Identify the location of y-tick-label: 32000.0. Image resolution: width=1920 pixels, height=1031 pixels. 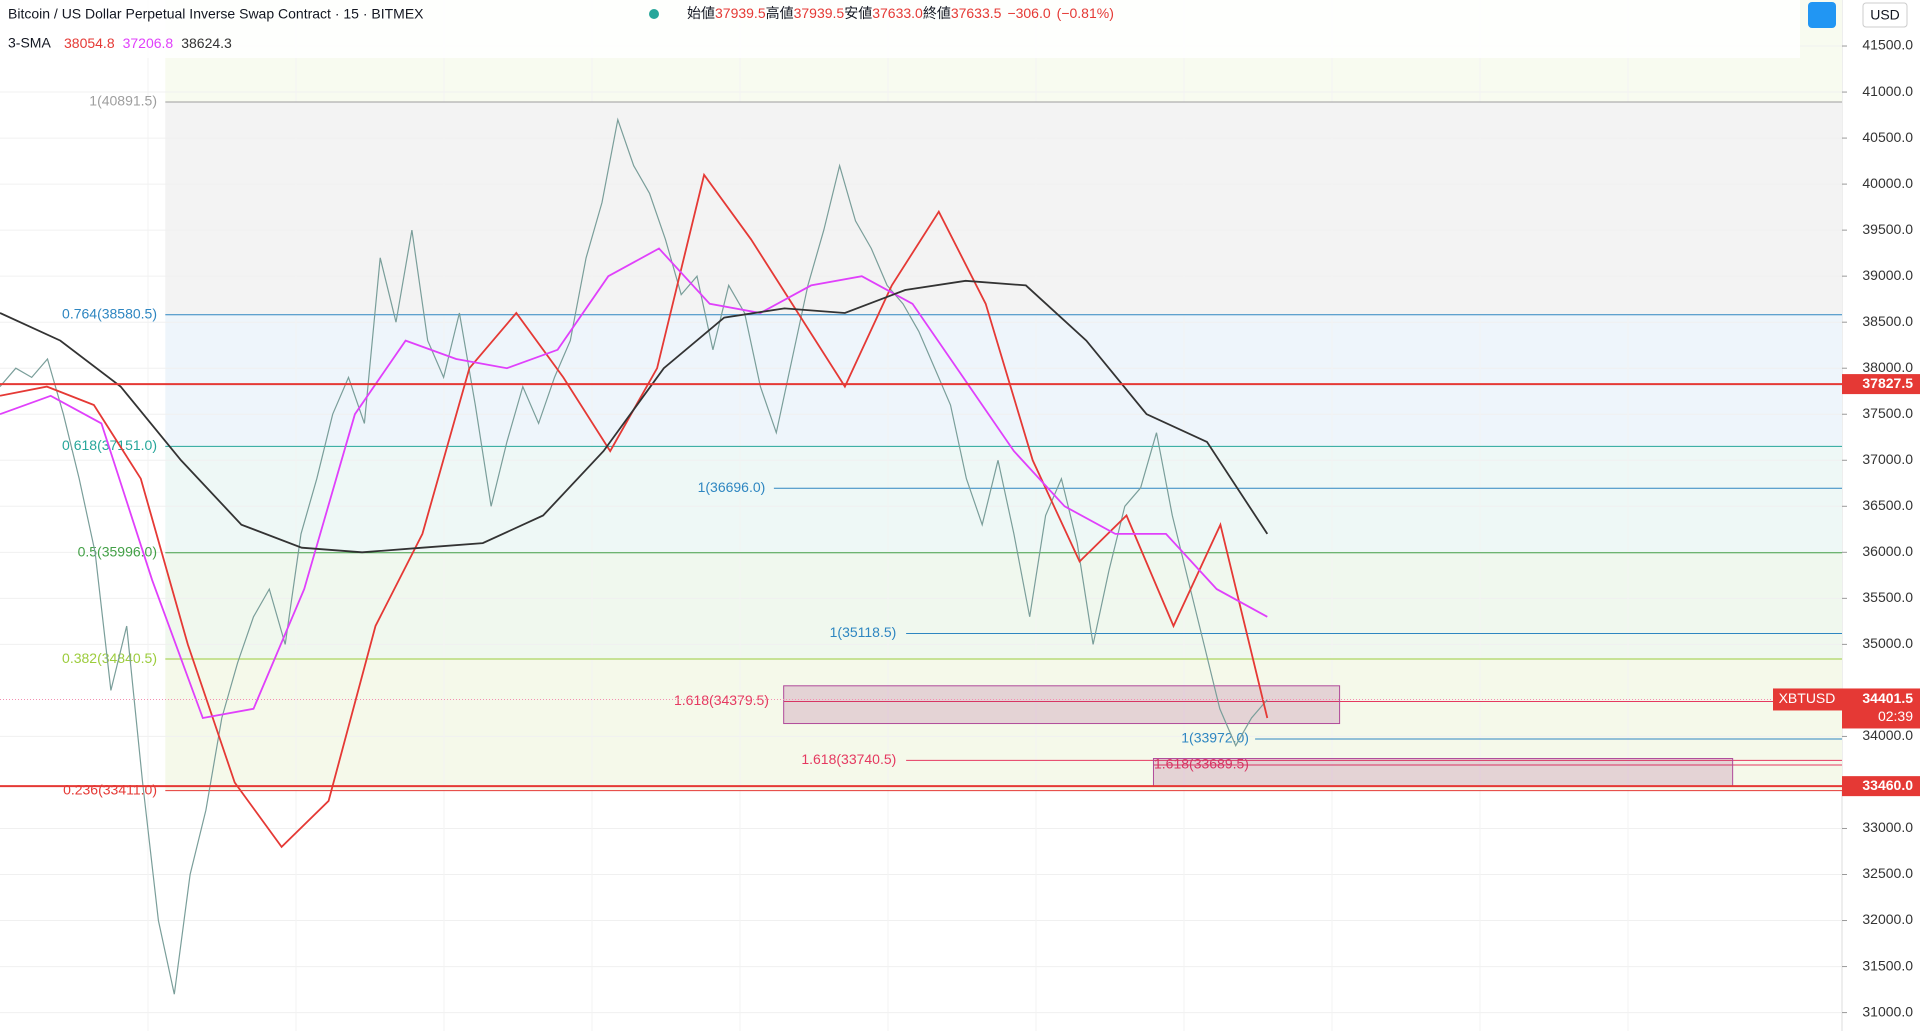
(1887, 919).